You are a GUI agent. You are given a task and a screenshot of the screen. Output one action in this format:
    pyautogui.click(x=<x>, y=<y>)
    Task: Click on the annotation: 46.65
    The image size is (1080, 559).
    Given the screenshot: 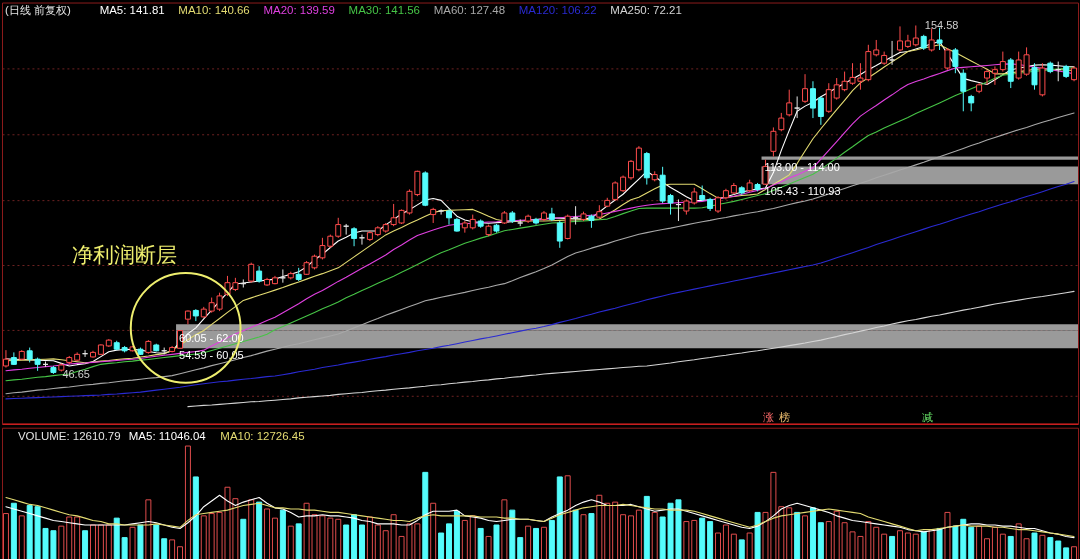 What is the action you would take?
    pyautogui.click(x=76, y=373)
    